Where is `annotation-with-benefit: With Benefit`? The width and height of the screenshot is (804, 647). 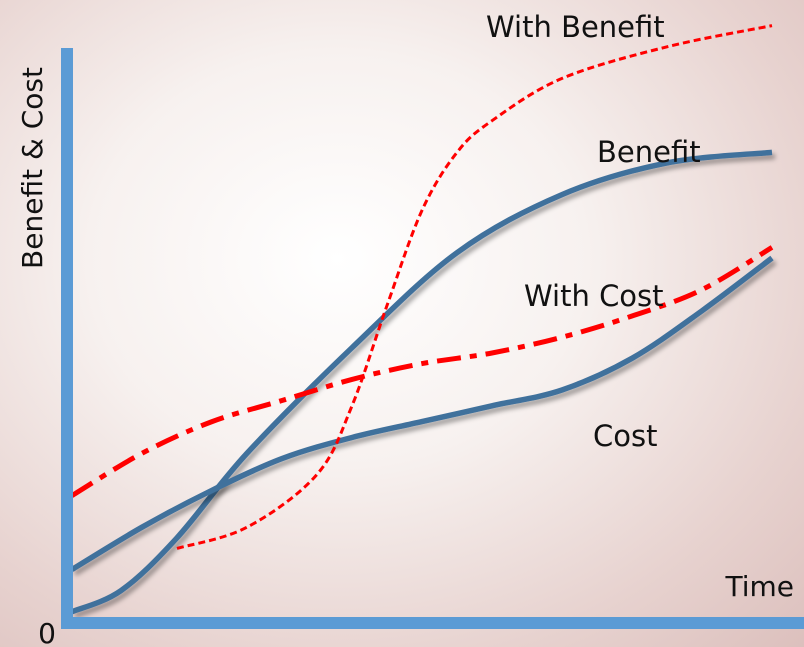
annotation-with-benefit: With Benefit is located at coordinates (575, 27).